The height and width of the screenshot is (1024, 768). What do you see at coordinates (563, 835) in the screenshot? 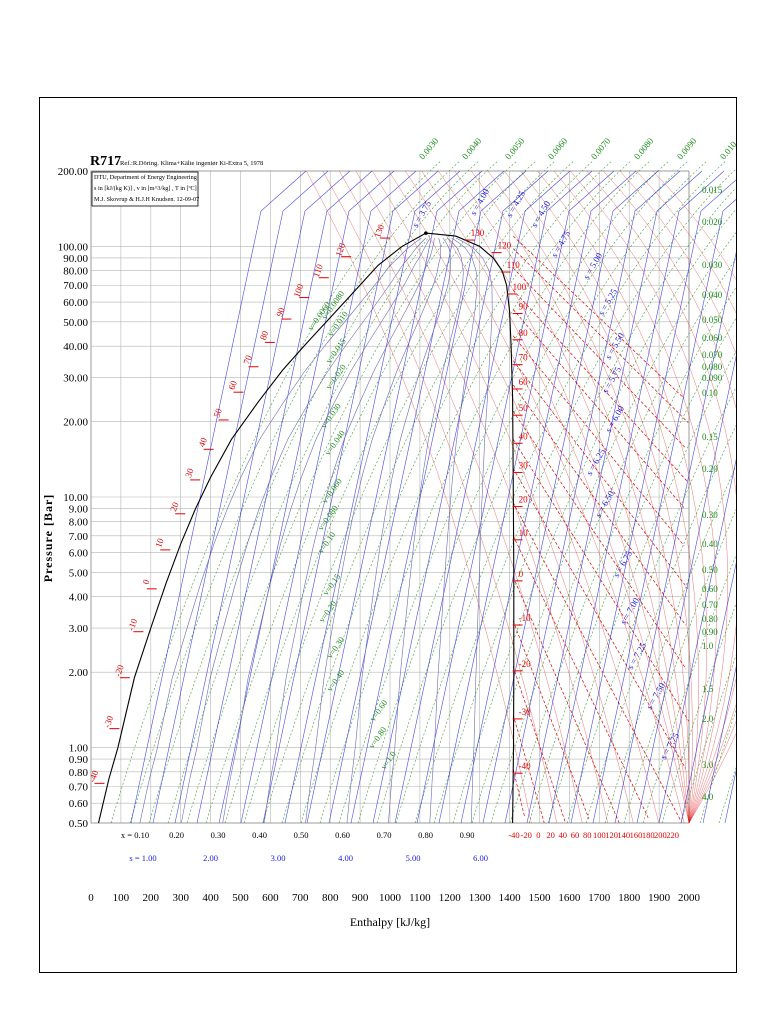
I see `bottom-temp-label: 40` at bounding box center [563, 835].